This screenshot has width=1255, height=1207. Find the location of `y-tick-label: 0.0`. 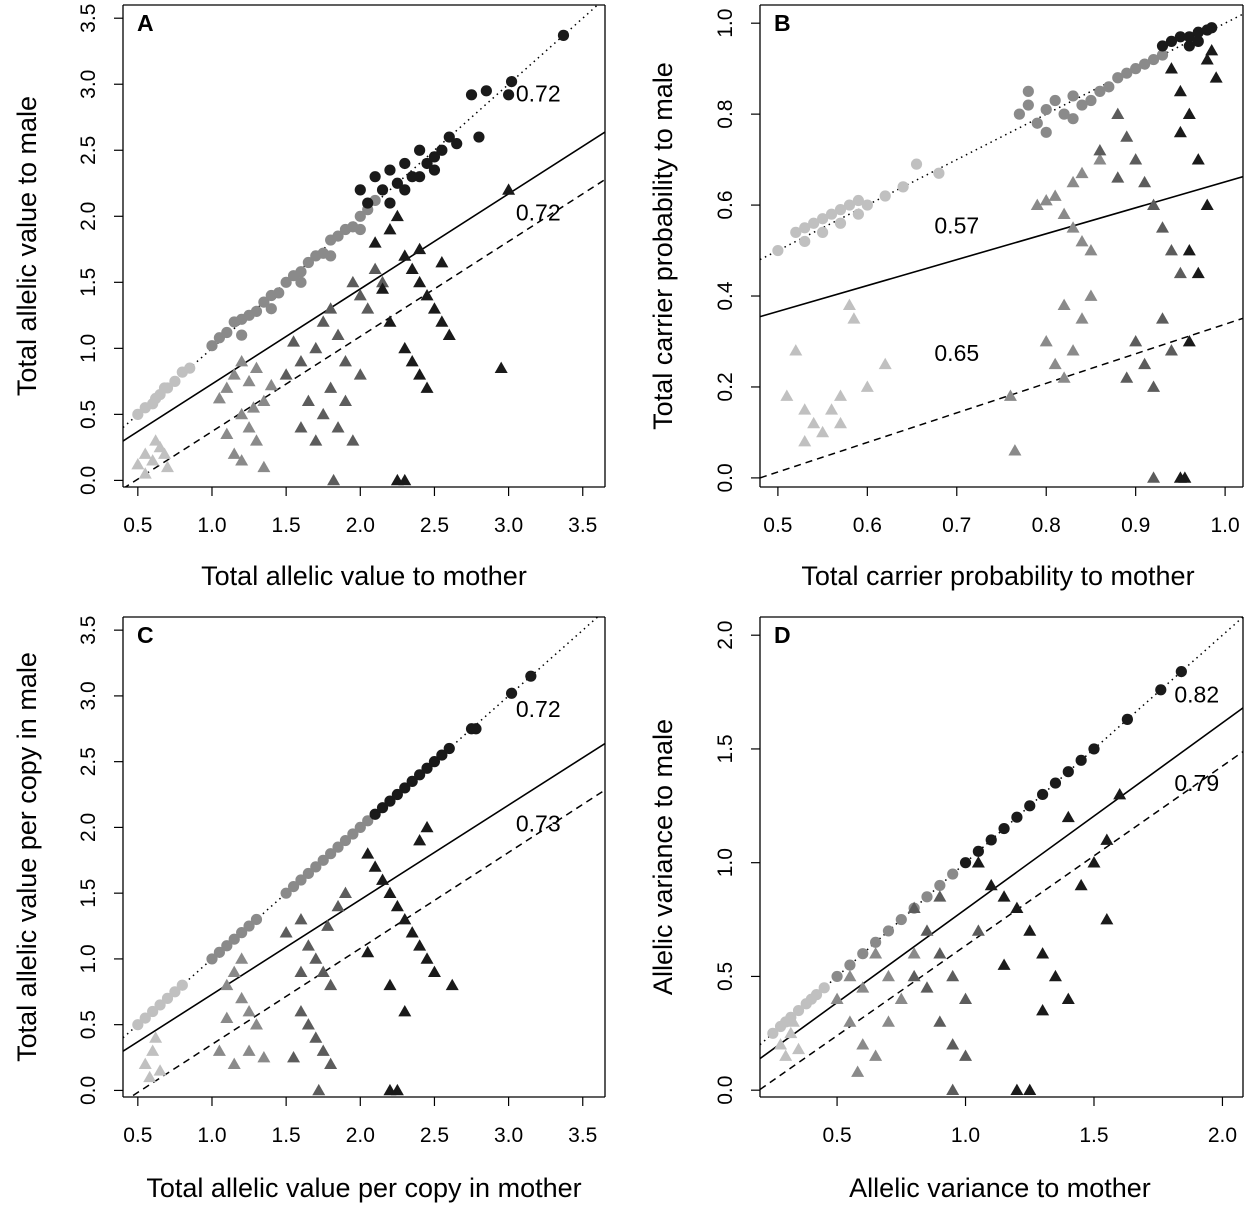

y-tick-label: 0.0 is located at coordinates (88, 1090).